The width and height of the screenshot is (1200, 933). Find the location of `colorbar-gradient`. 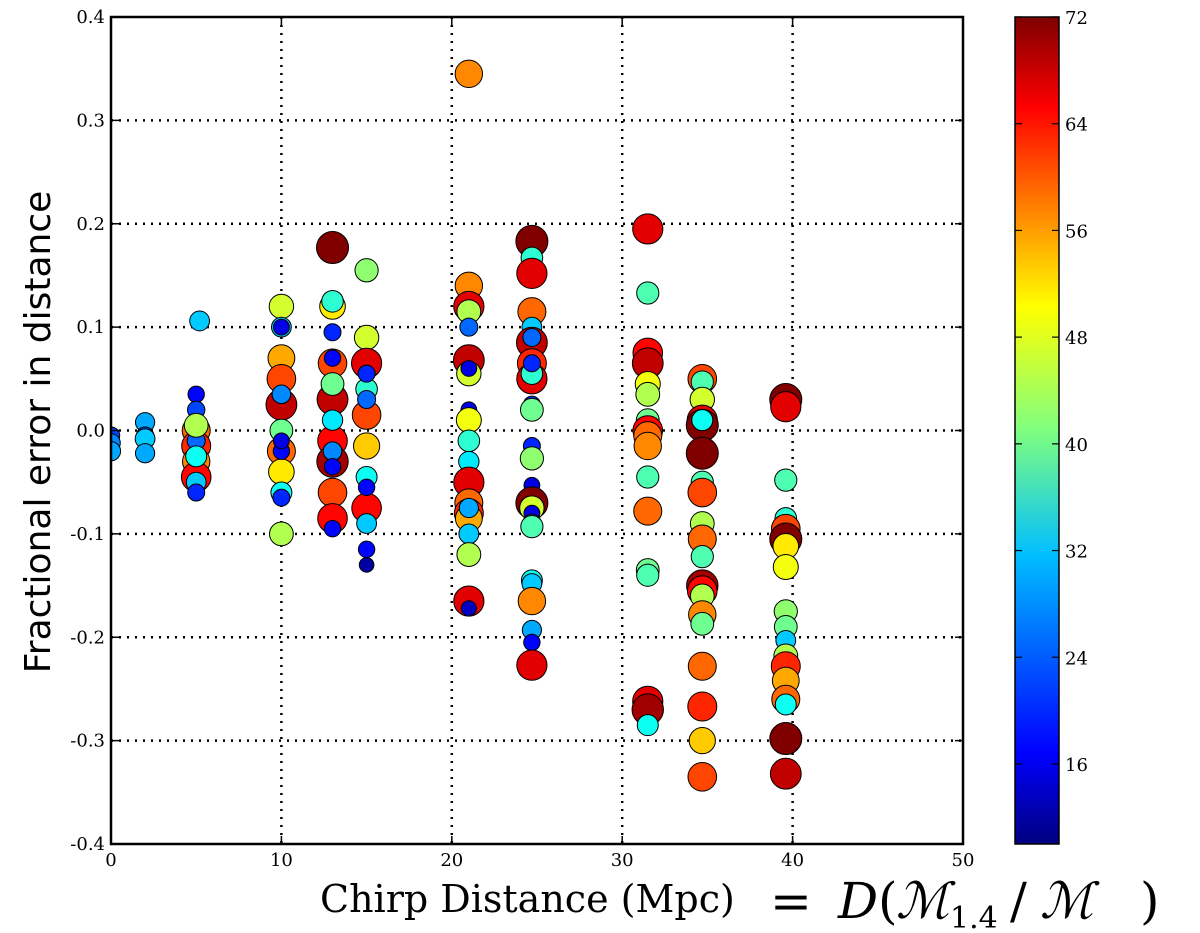

colorbar-gradient is located at coordinates (1037, 430).